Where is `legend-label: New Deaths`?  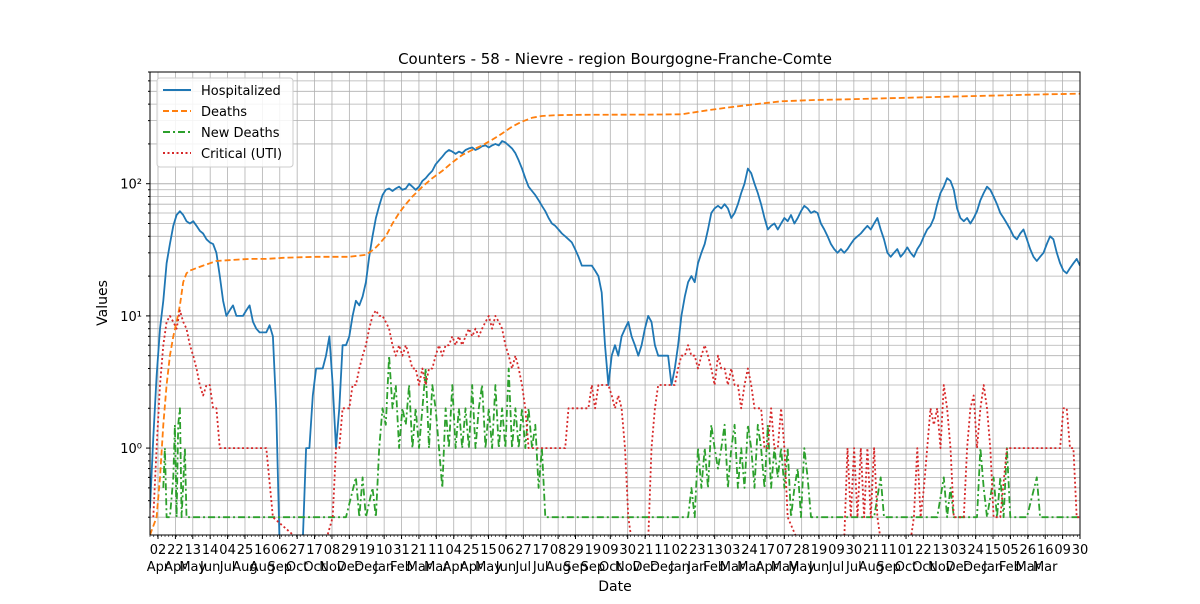
legend-label: New Deaths is located at coordinates (240, 133).